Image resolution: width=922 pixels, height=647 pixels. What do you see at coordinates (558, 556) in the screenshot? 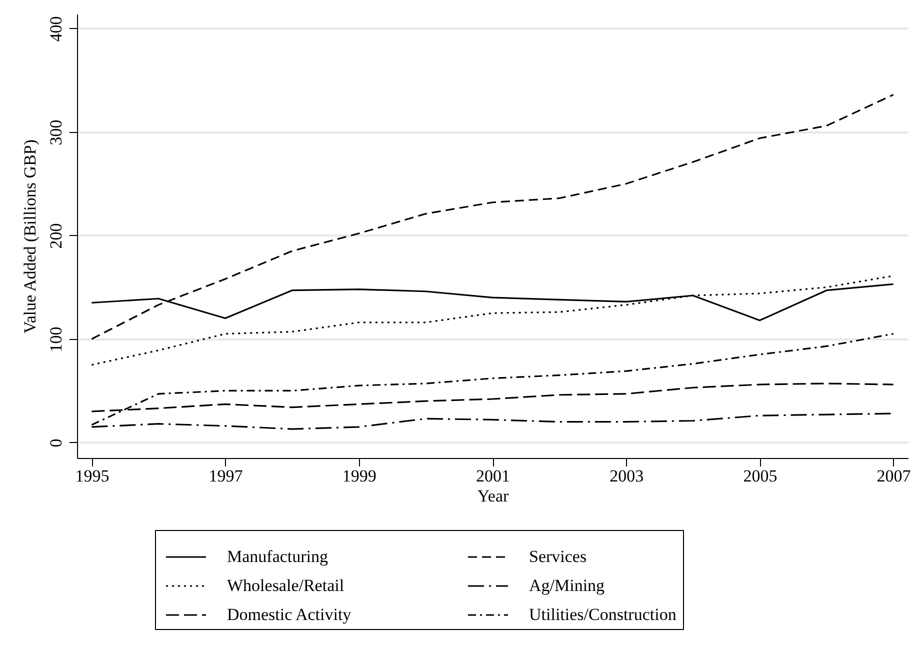
I see `legend-label: Services` at bounding box center [558, 556].